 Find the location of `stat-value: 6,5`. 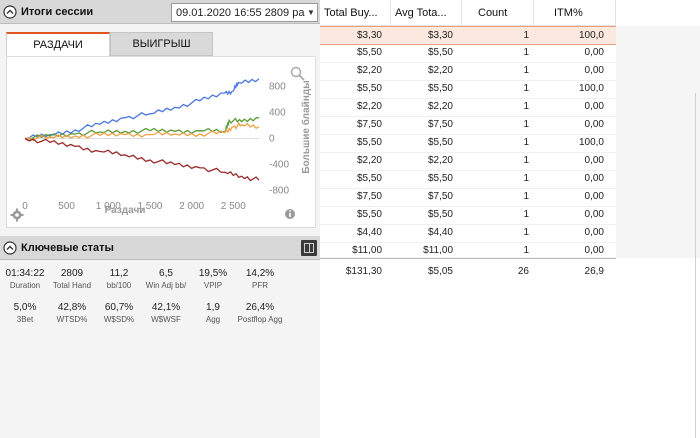

stat-value: 6,5 is located at coordinates (166, 273).